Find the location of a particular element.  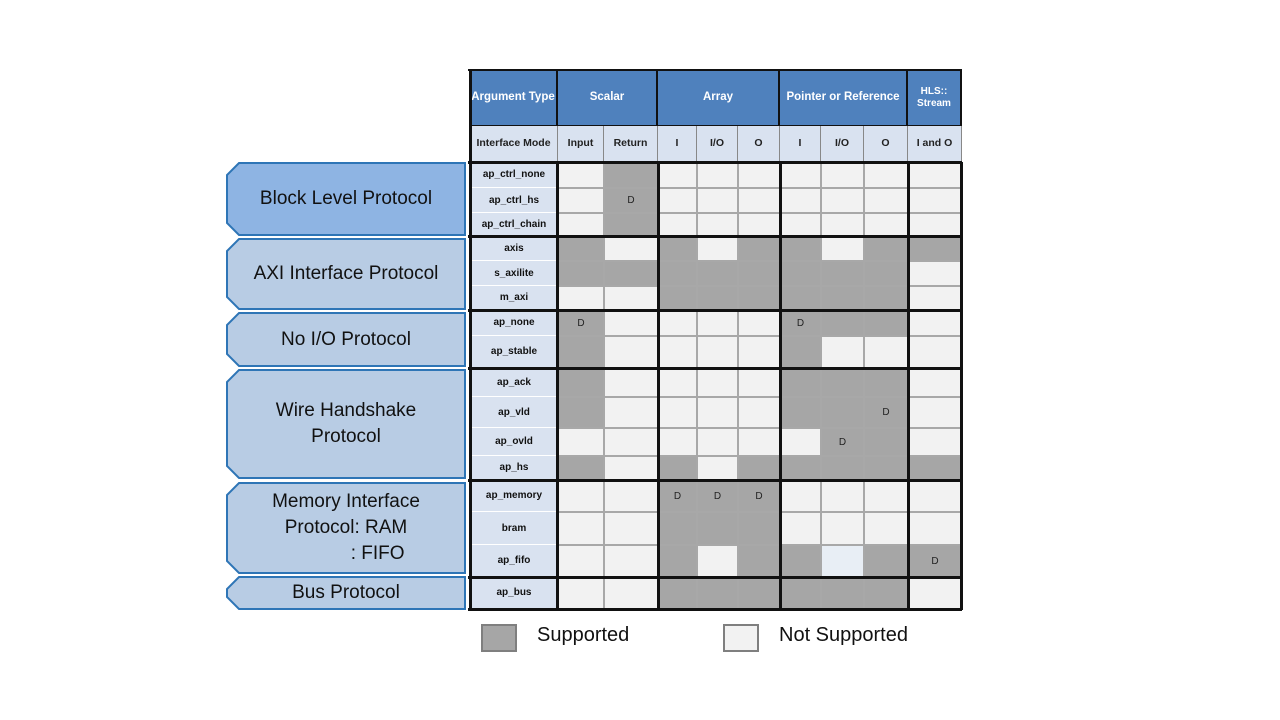

subcolumn-header: I/O is located at coordinates (717, 144).